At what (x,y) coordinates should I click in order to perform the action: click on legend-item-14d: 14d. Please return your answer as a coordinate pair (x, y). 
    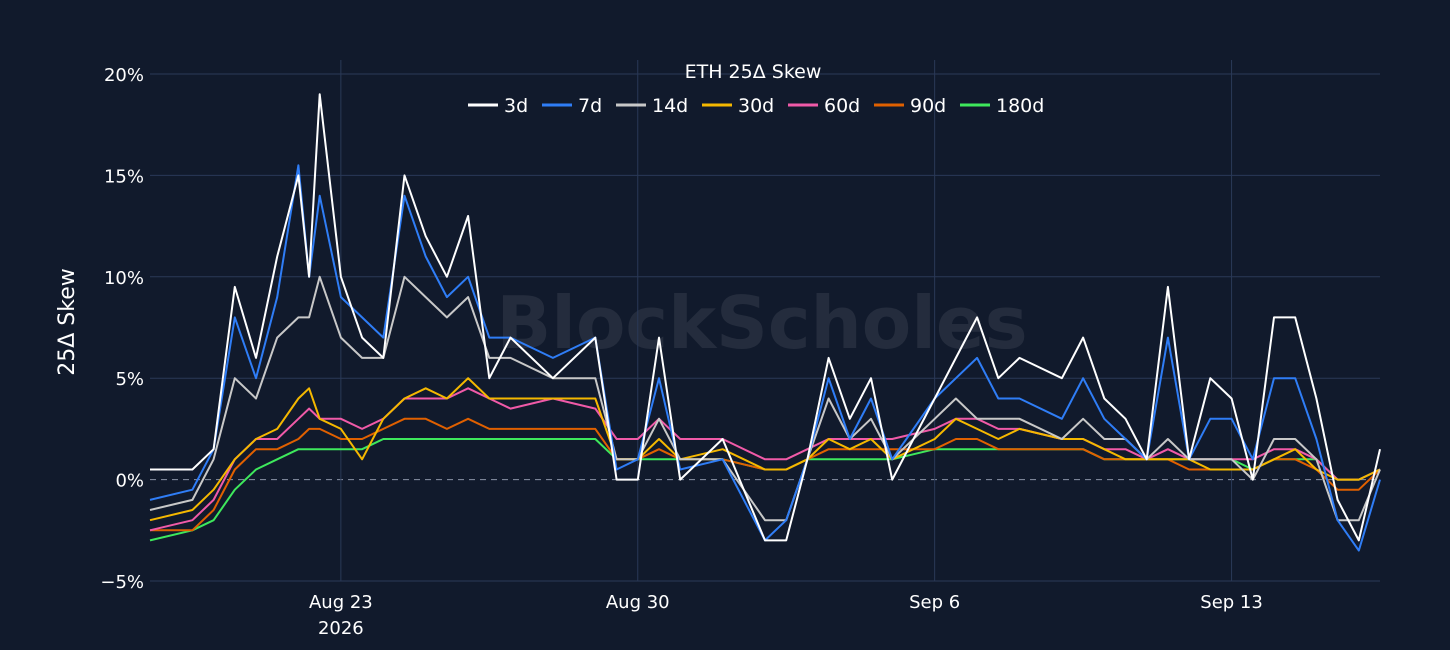
    Looking at the image, I should click on (652, 106).